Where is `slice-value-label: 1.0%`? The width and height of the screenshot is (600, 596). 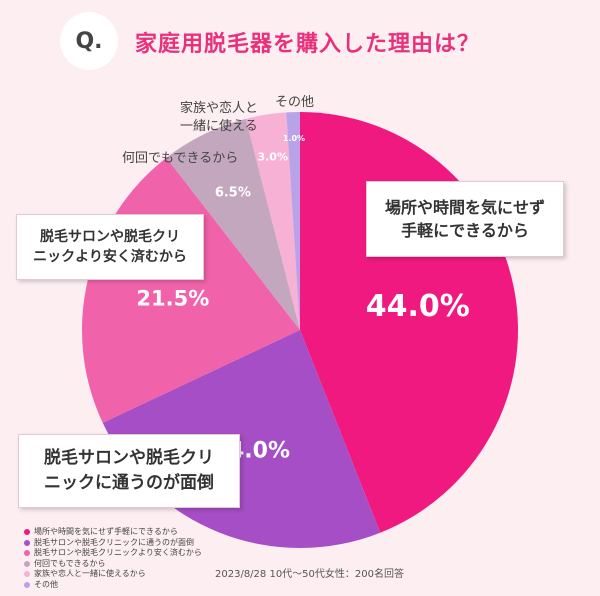
slice-value-label: 1.0% is located at coordinates (294, 138).